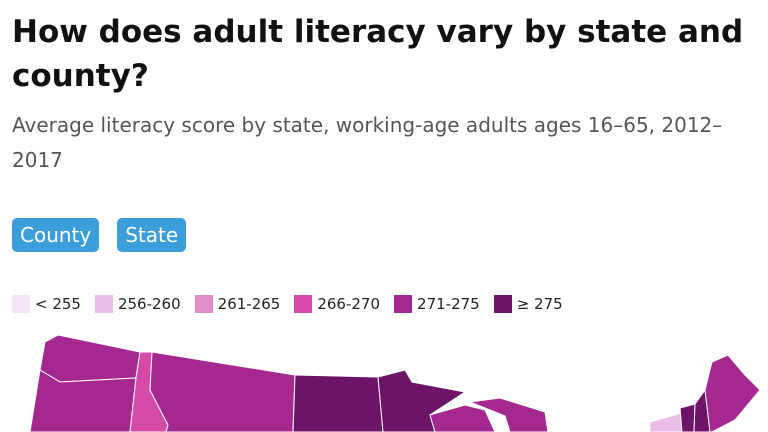  What do you see at coordinates (539, 304) in the screenshot?
I see `legend-label: ≥ 275` at bounding box center [539, 304].